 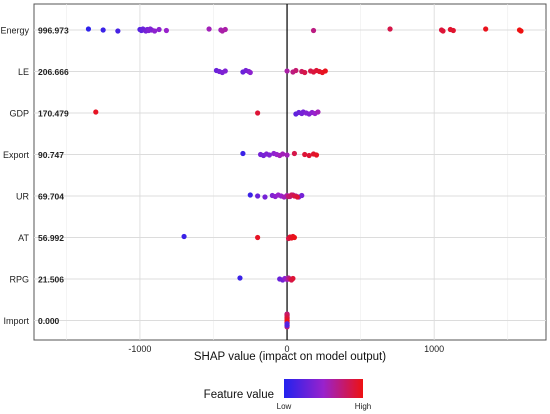 I want to click on x-axis-title: SHAP value (impact on model output), so click(x=290, y=357).